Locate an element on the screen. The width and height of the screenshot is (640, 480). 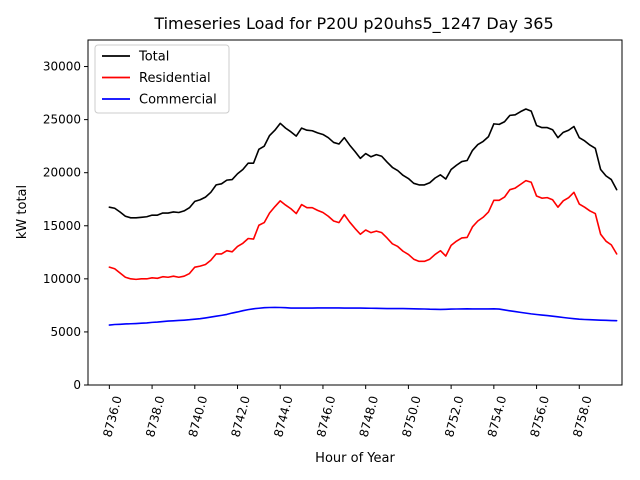
legend-label-residential: Residential is located at coordinates (175, 78).